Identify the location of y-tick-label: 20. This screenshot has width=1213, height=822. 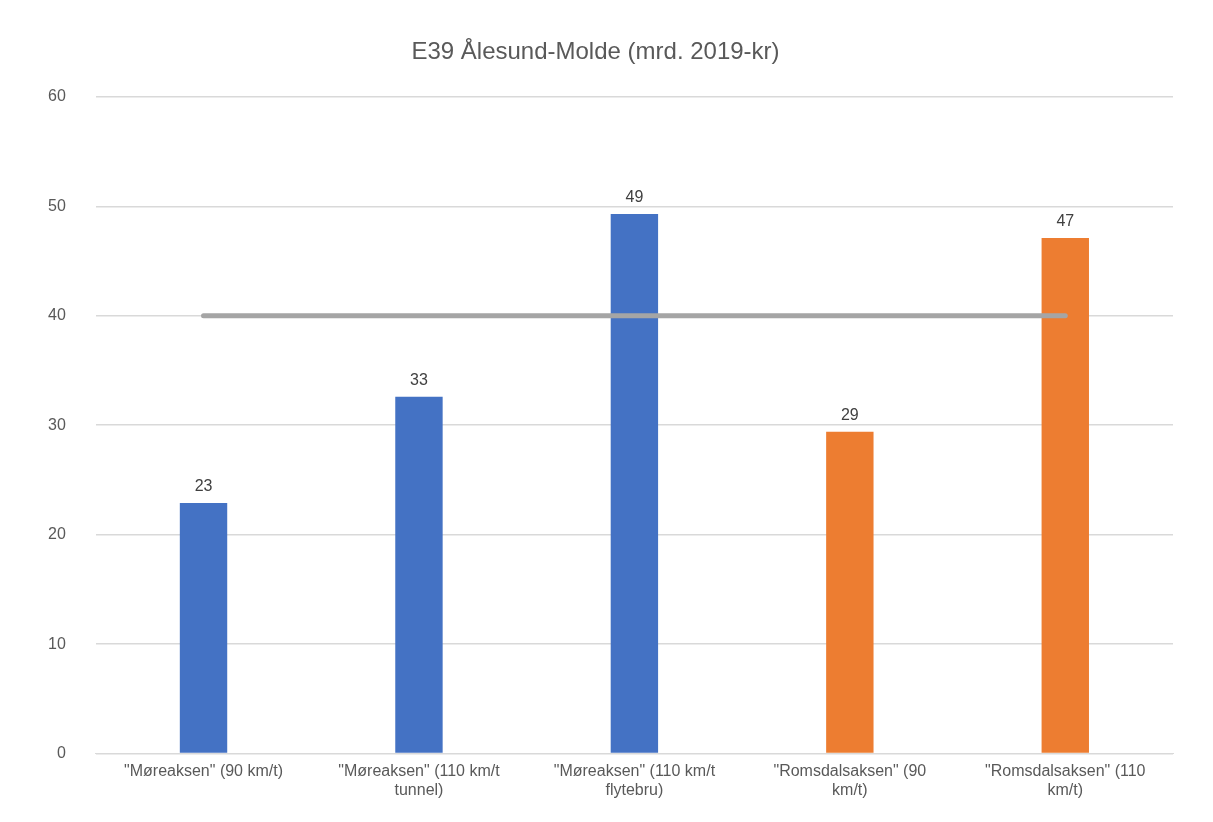
(57, 534).